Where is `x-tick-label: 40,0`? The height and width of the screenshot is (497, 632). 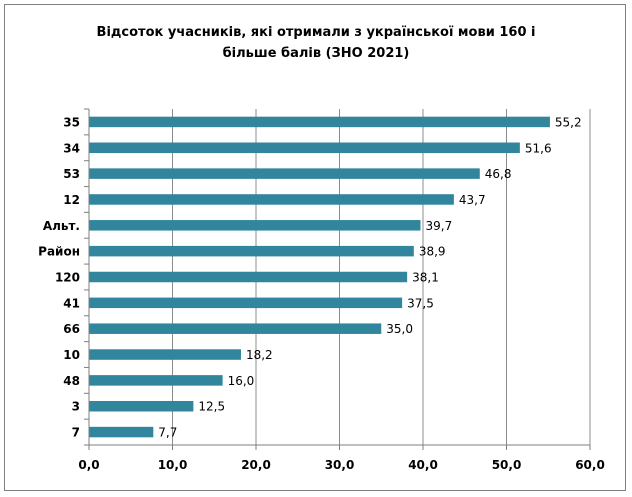
x-tick-label: 40,0 is located at coordinates (423, 465).